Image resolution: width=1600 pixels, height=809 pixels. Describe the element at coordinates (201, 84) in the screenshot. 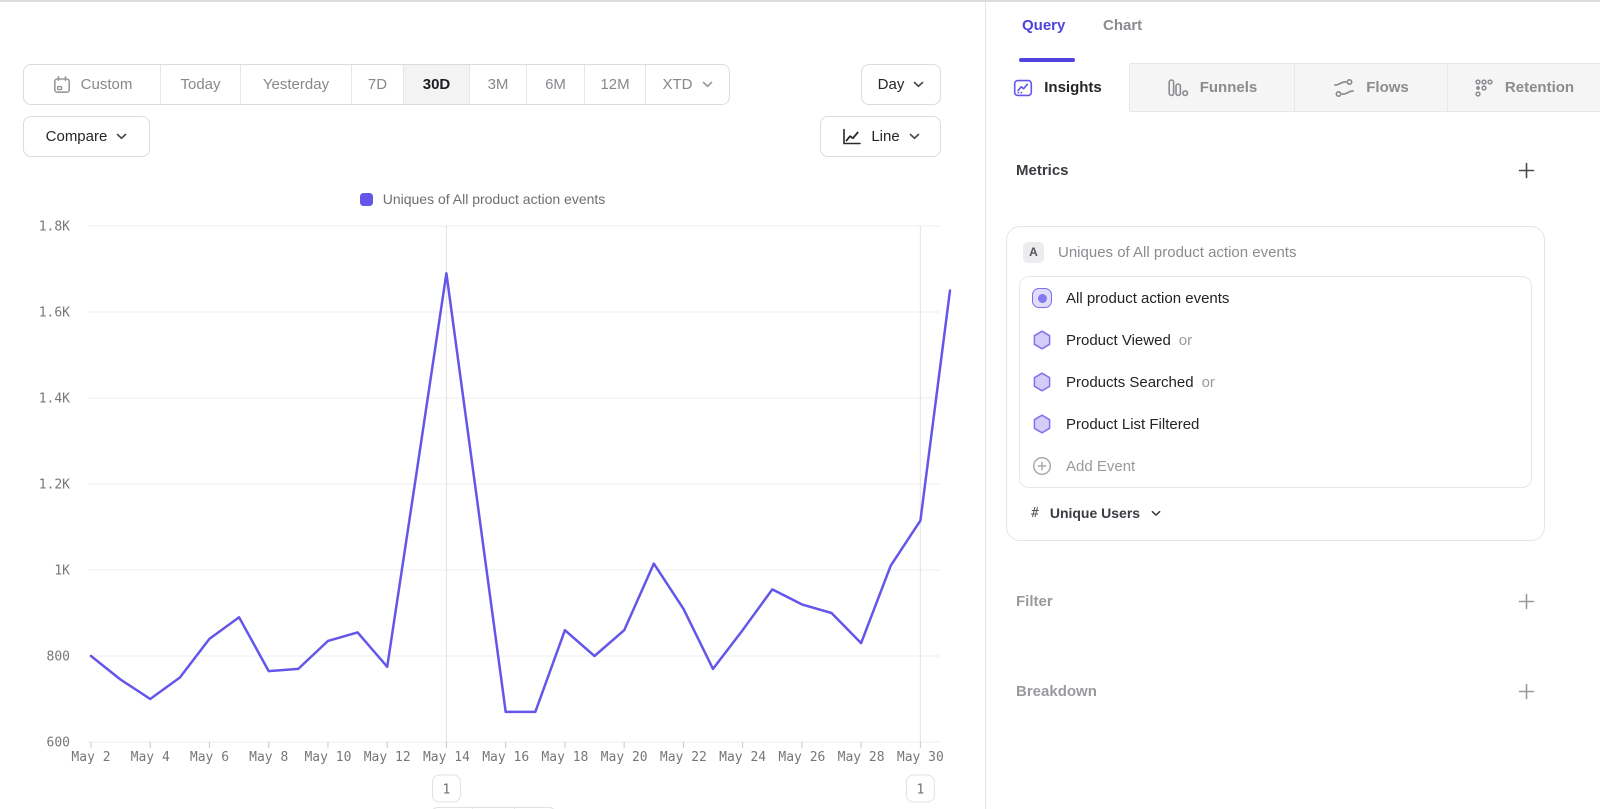

I see `range-today: Today` at that location.